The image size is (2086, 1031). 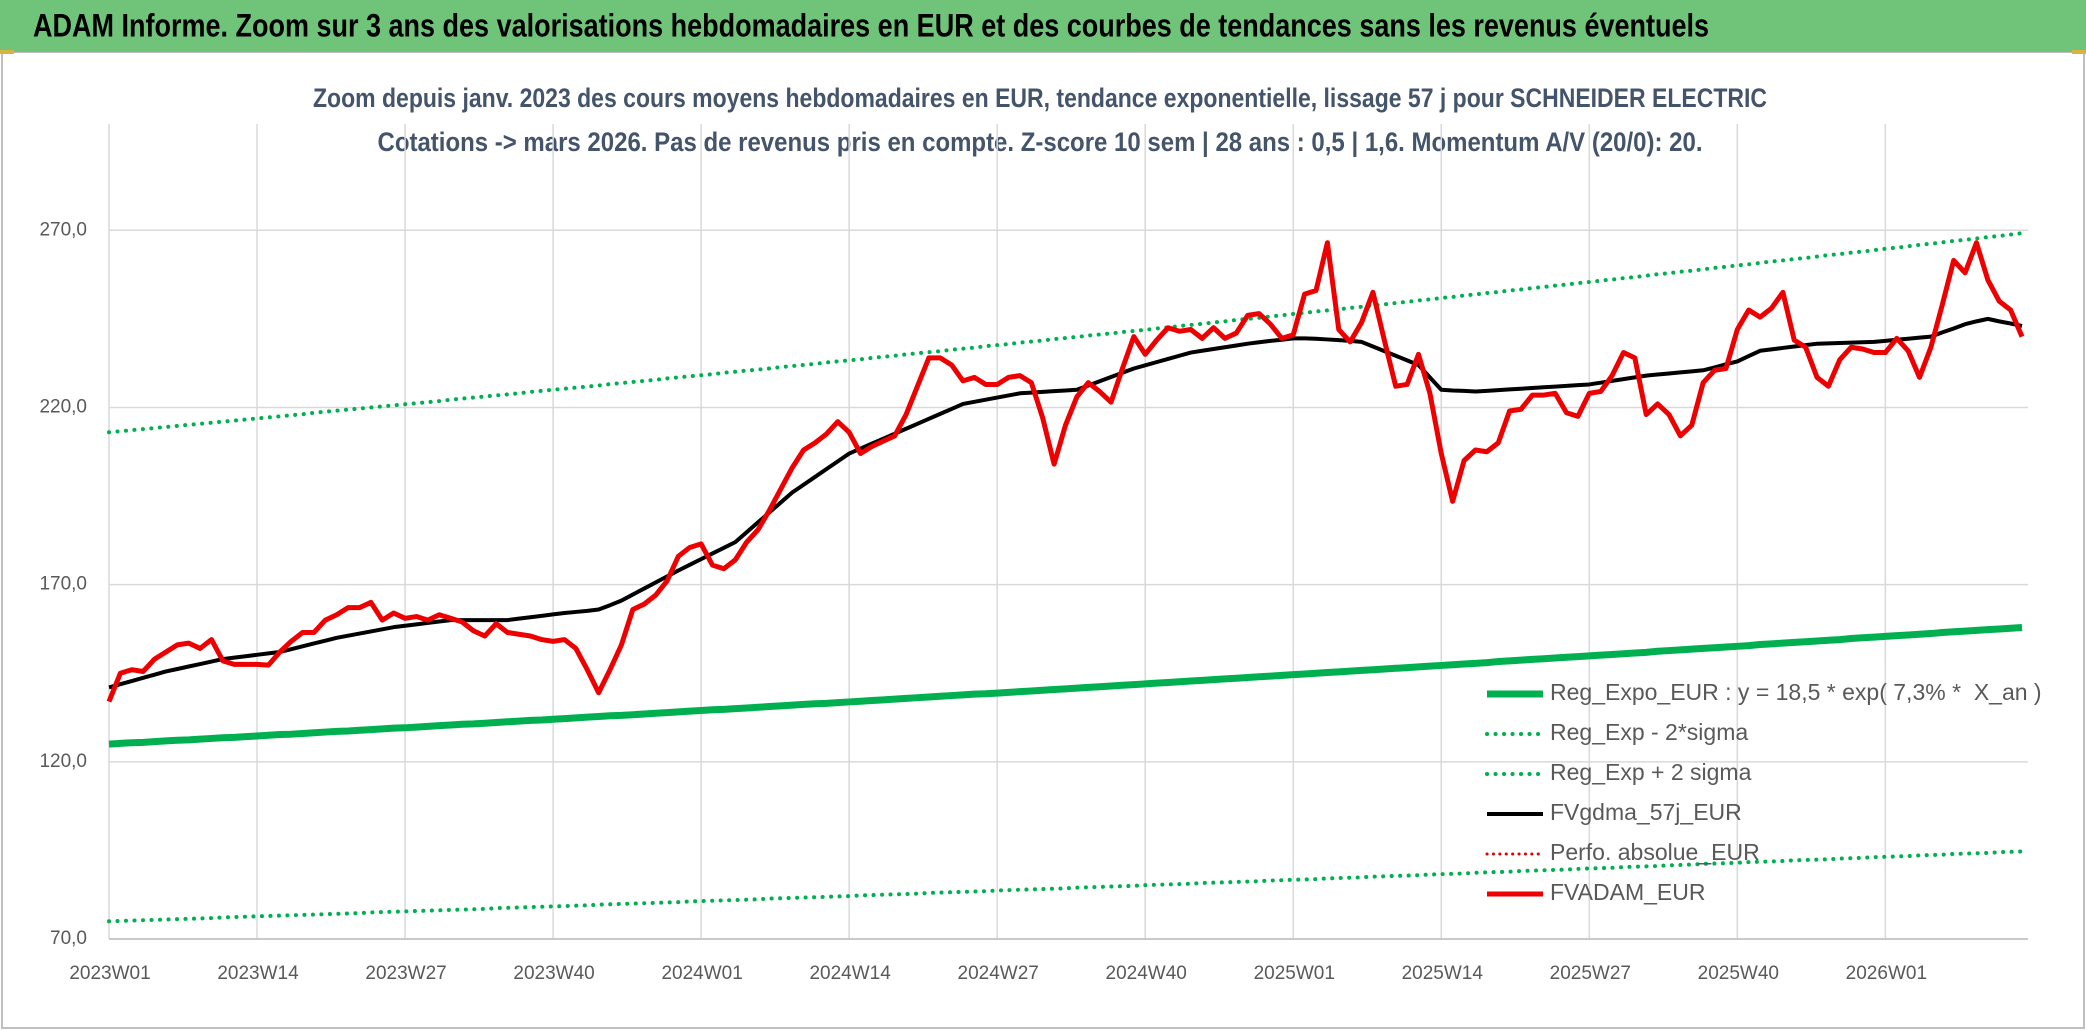 I want to click on x-tick-label: 2025W01, so click(x=1294, y=973).